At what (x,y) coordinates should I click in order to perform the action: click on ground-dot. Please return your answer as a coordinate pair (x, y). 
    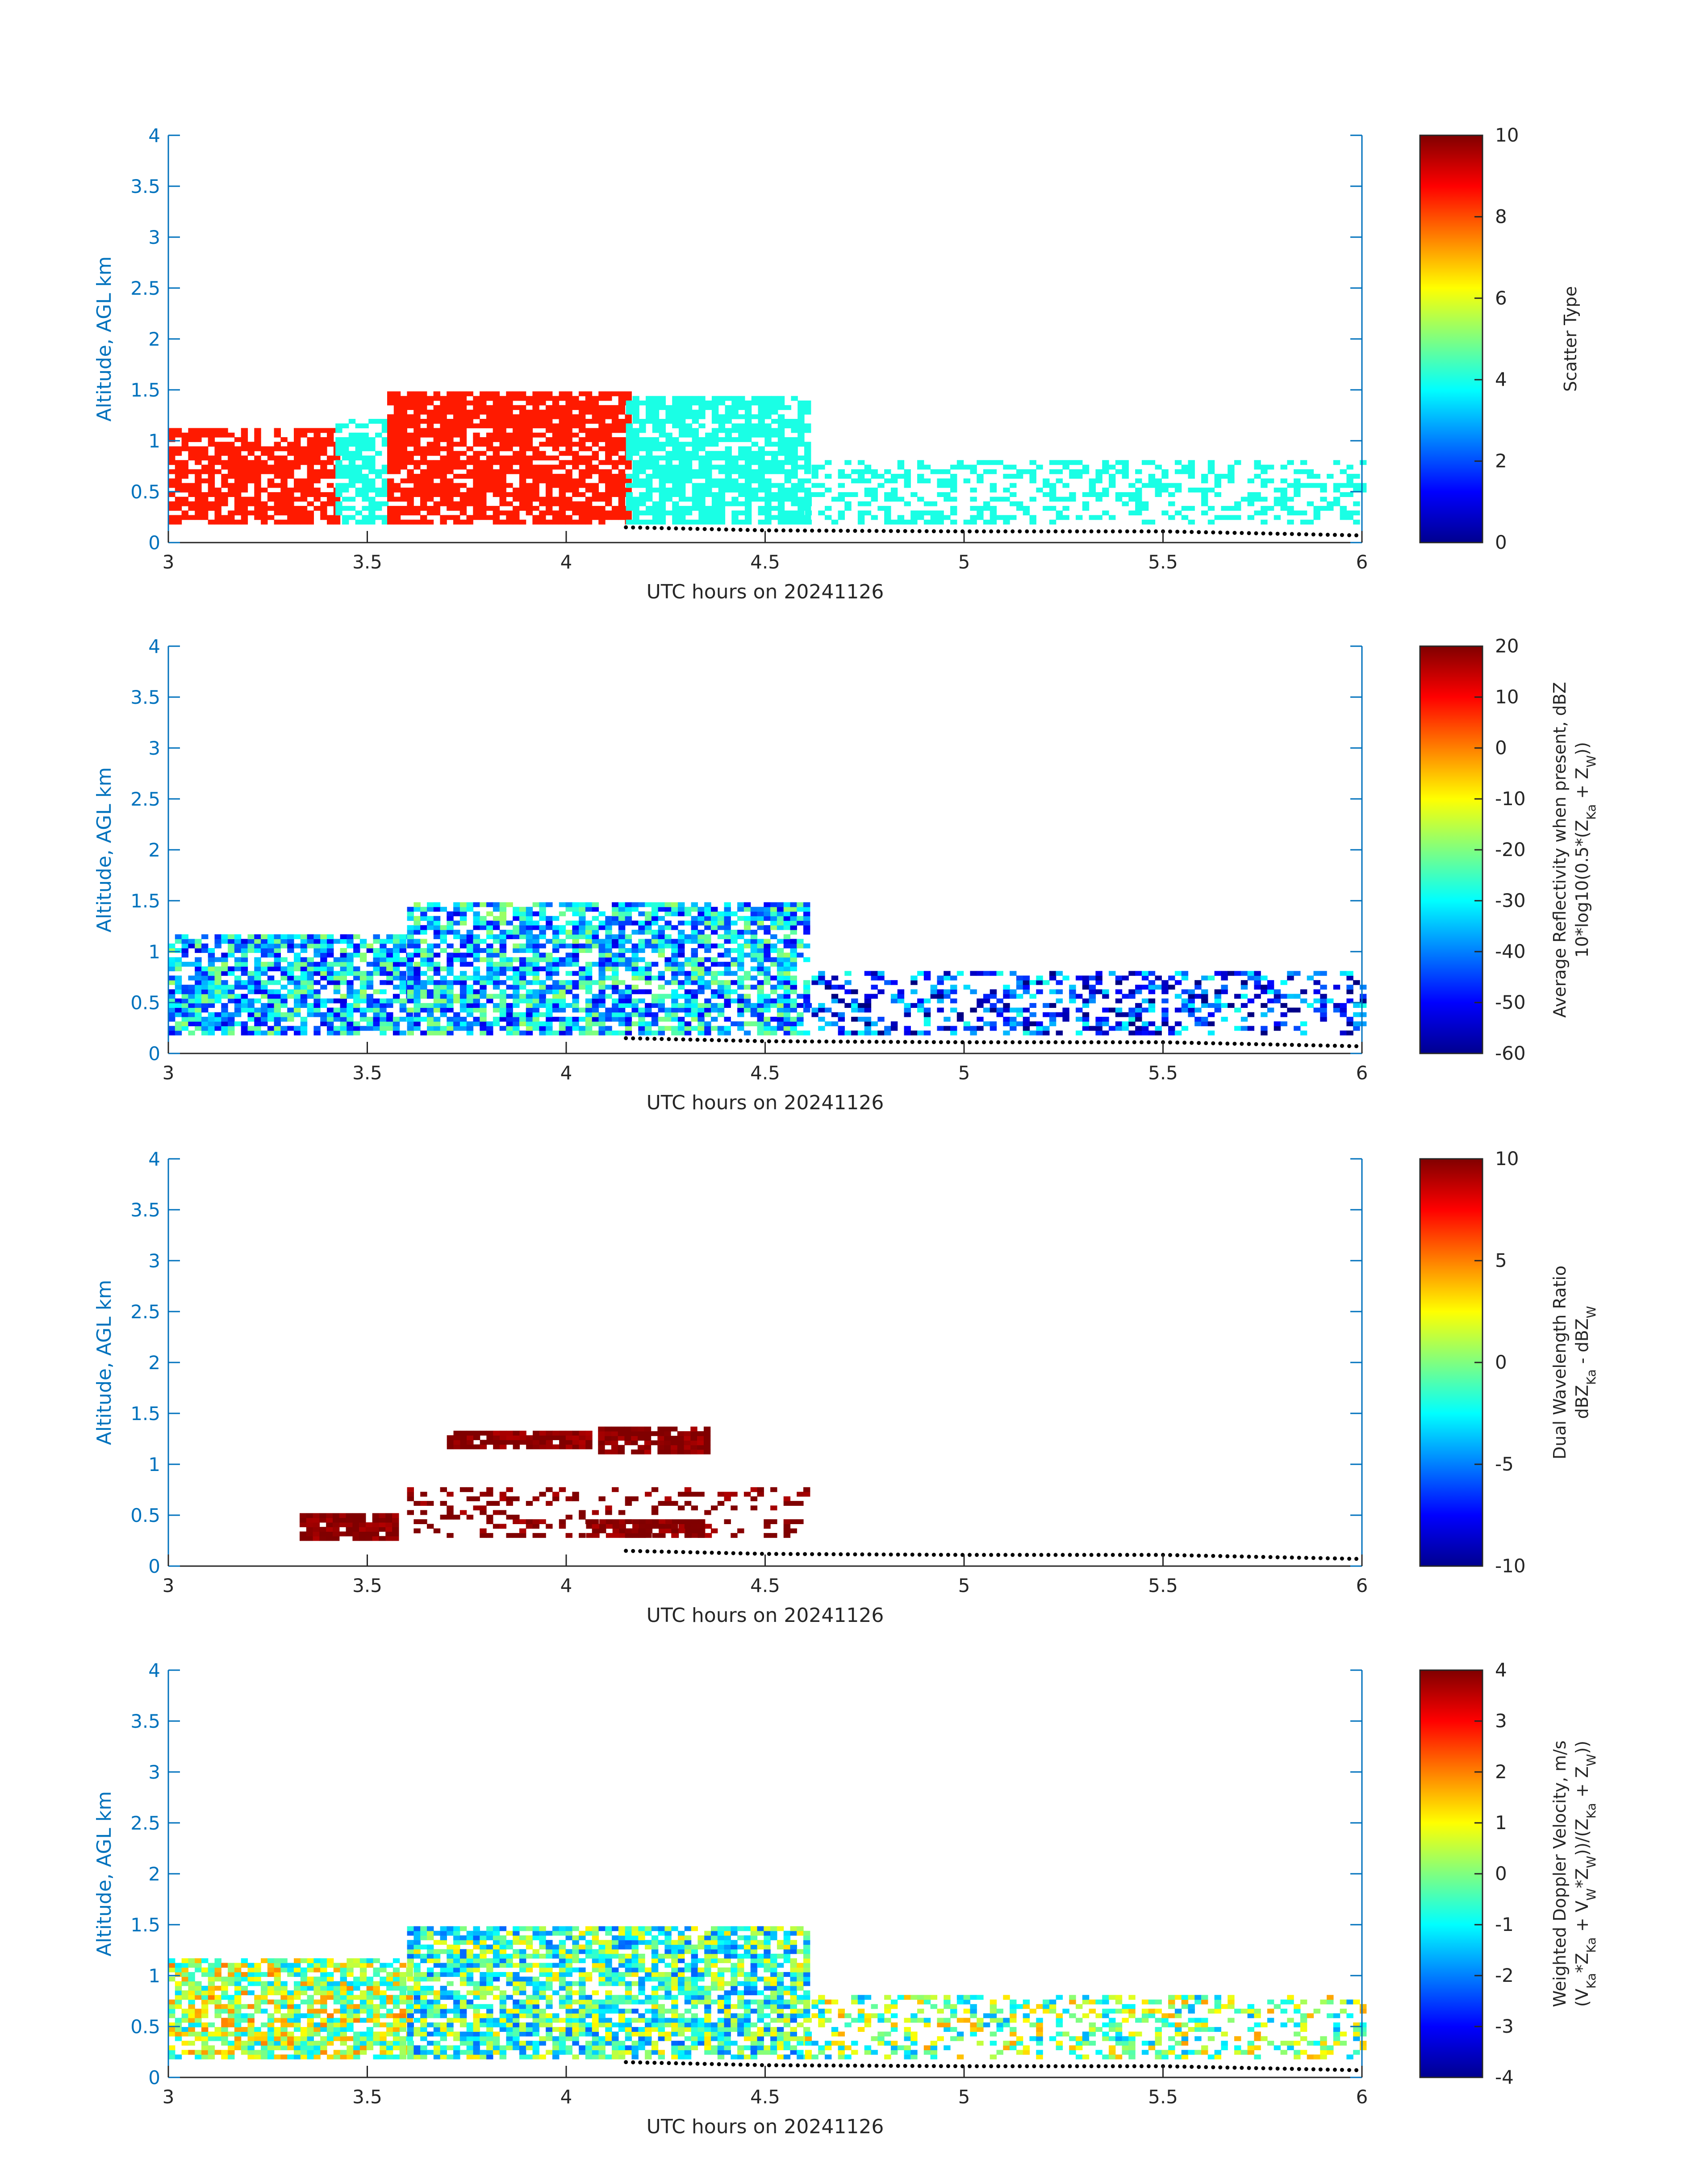
    Looking at the image, I should click on (1005, 1042).